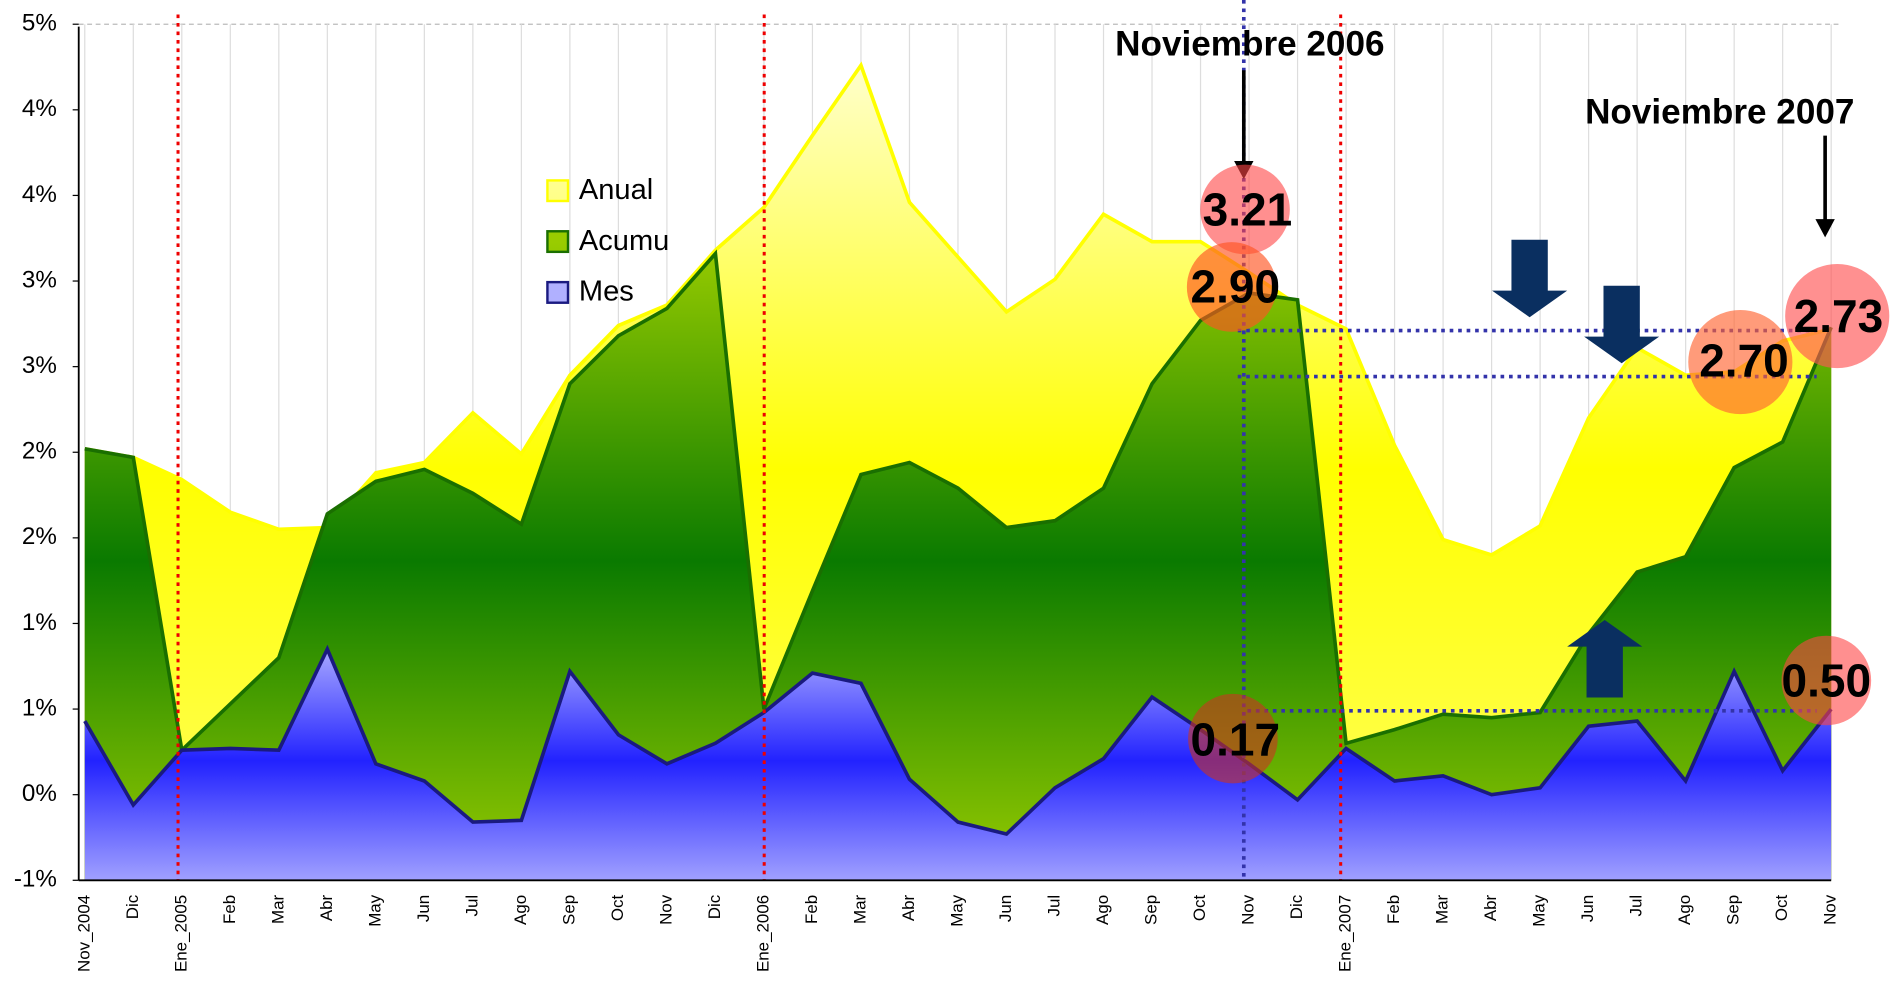  I want to click on annotation: 3.21, so click(1248, 209).